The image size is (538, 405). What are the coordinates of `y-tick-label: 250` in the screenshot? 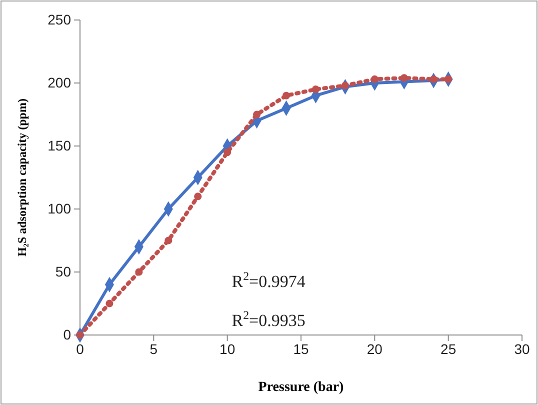 It's located at (60, 19).